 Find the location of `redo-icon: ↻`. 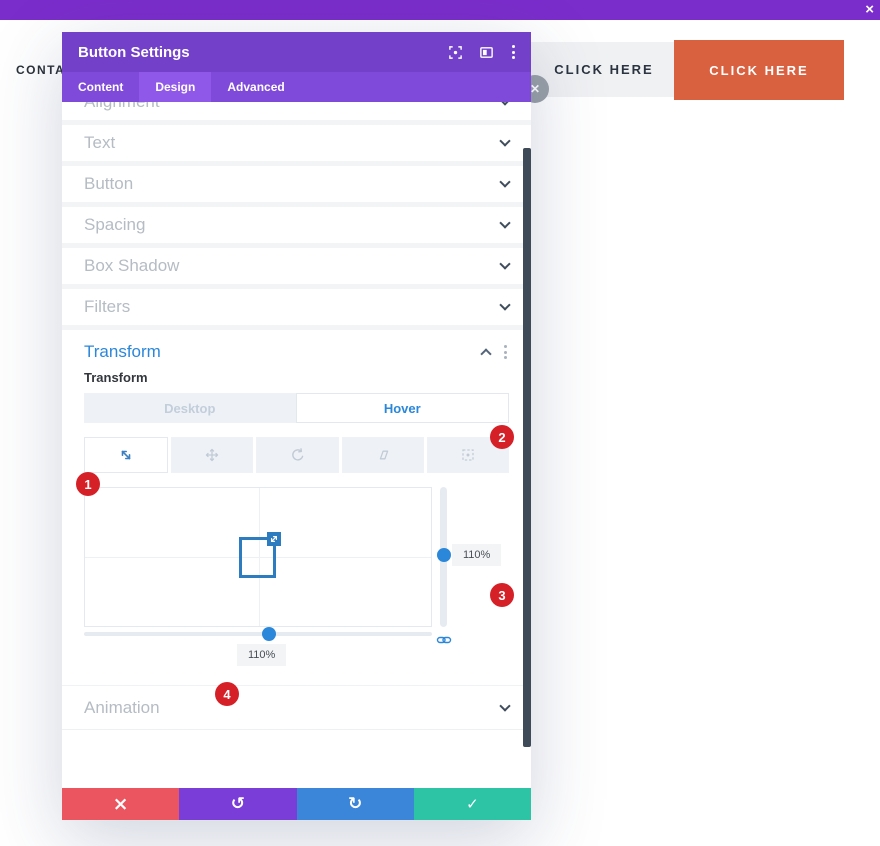

redo-icon: ↻ is located at coordinates (355, 804).